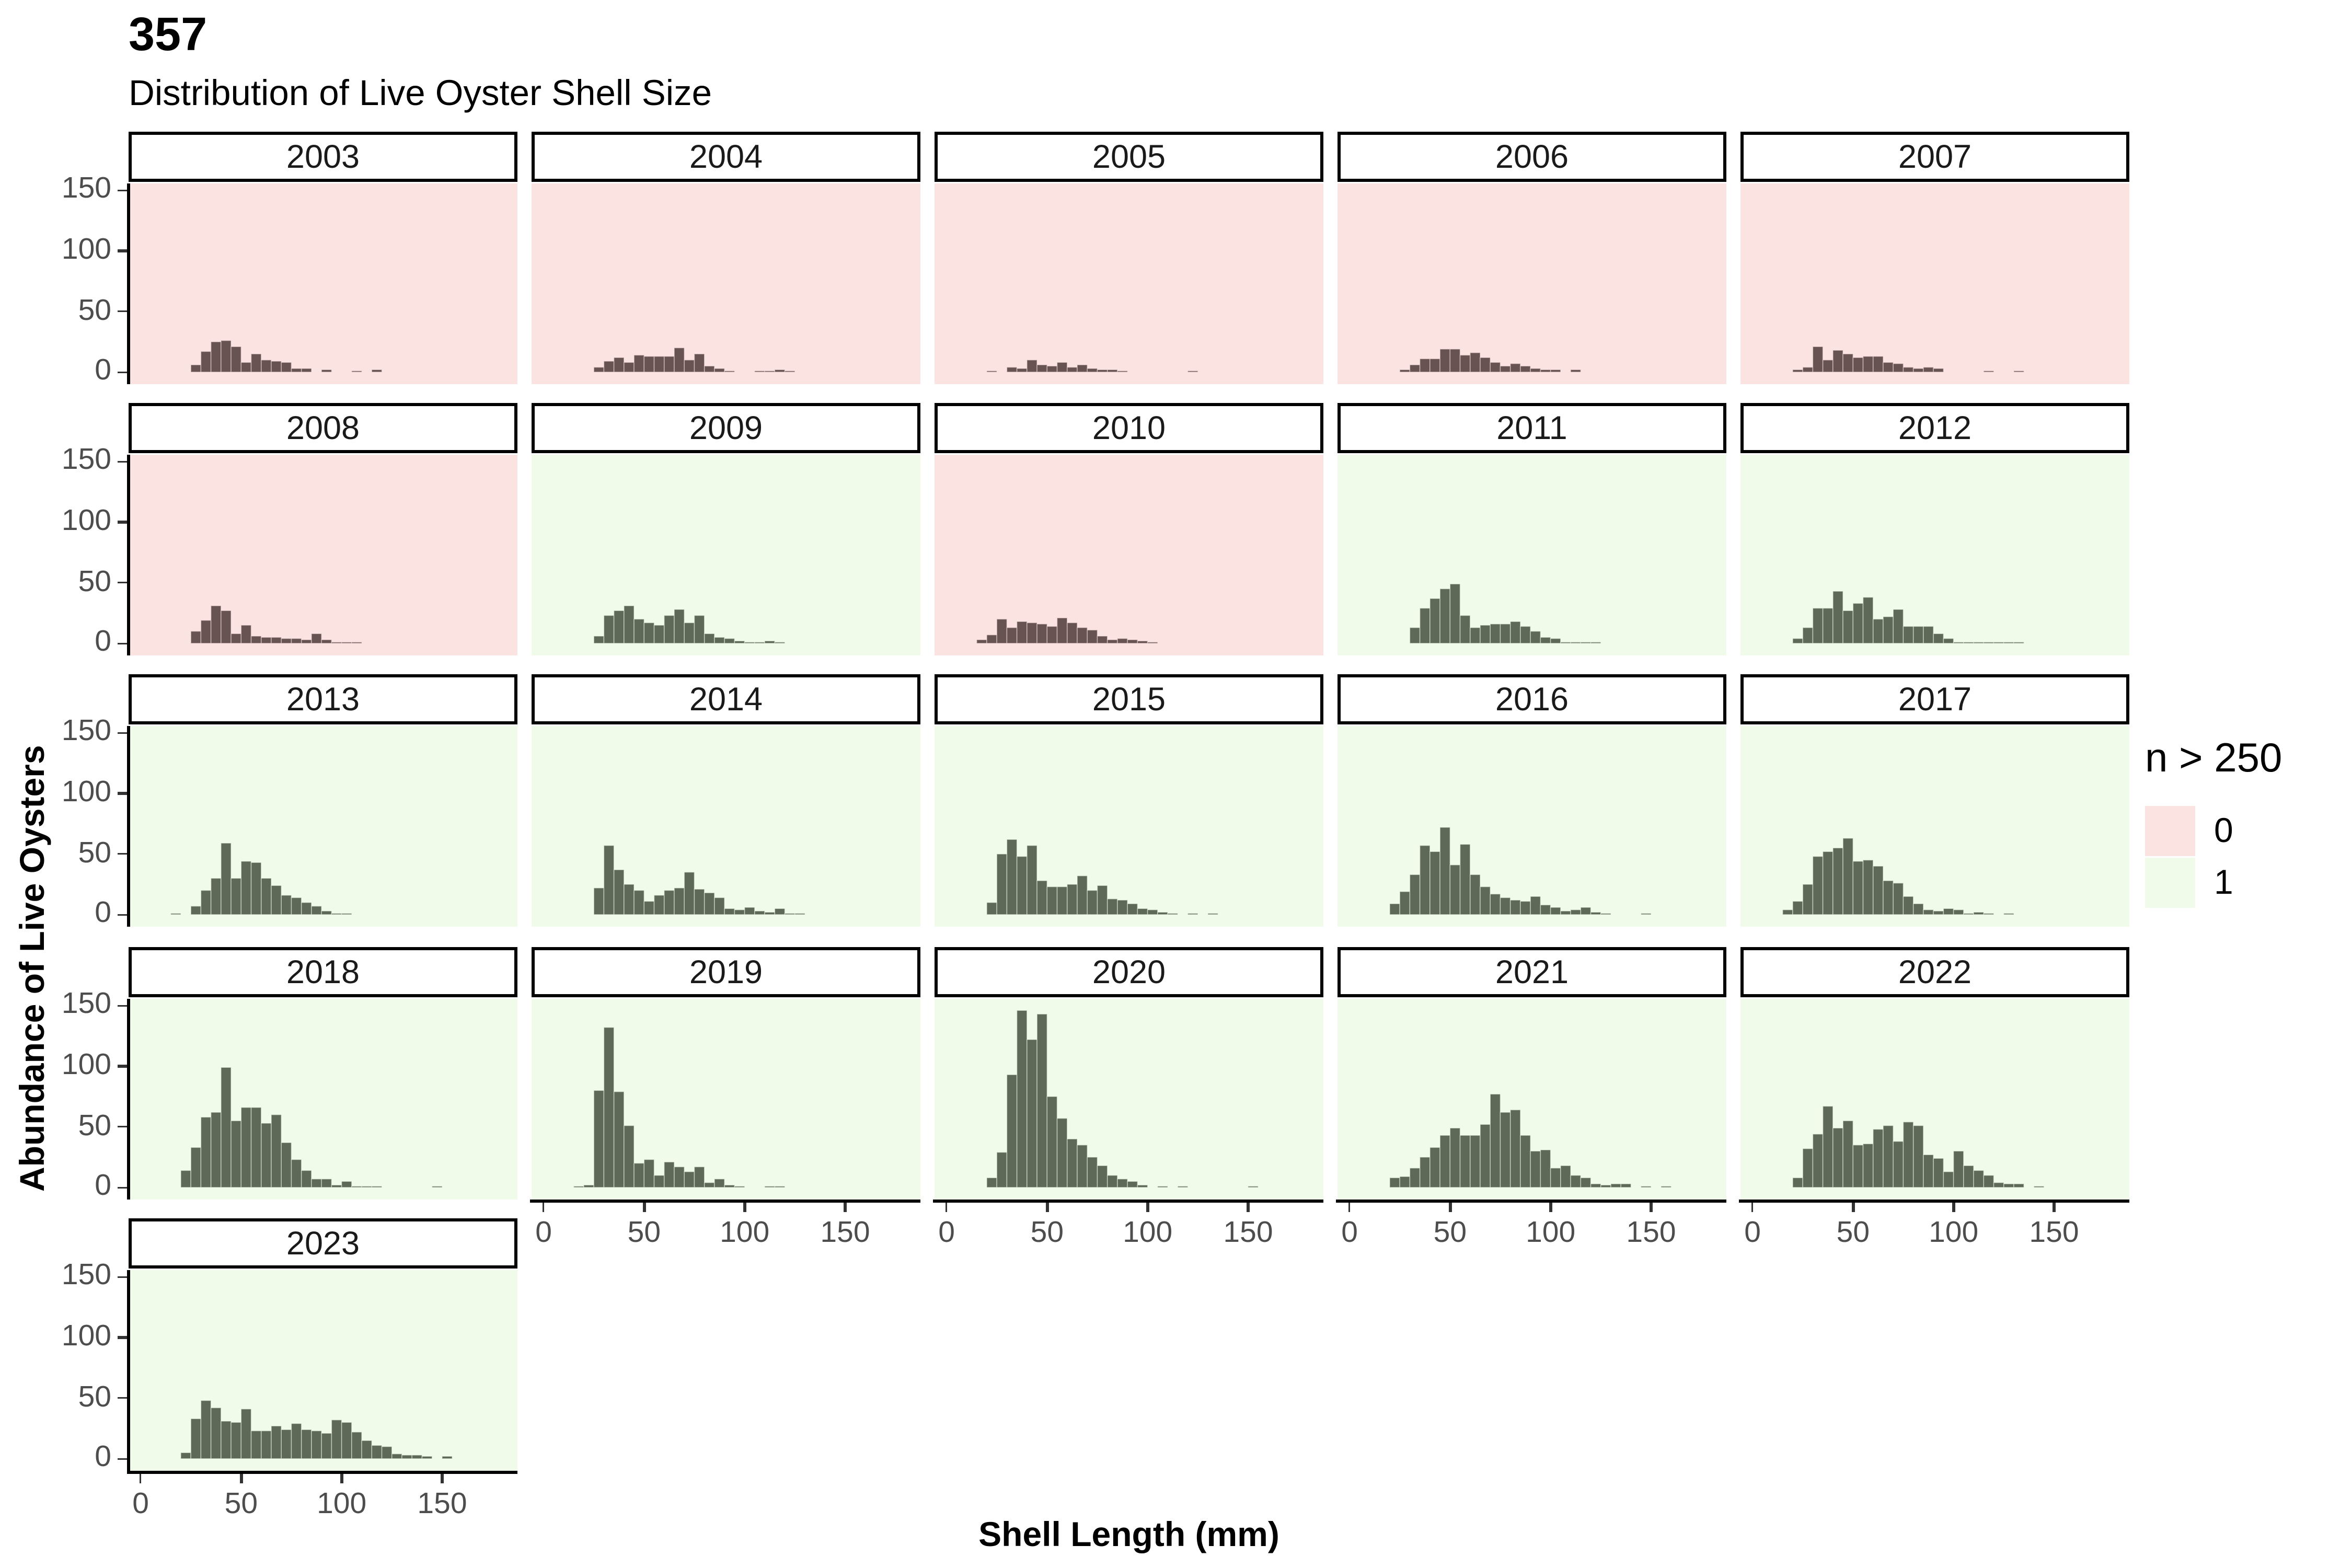 The image size is (2352, 1568). I want to click on histogram-2017, so click(1898, 876).